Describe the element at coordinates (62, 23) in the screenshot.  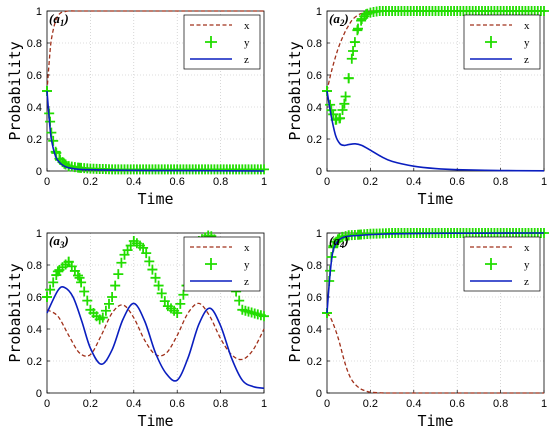
I see `panel-label-subscript: 1` at that location.